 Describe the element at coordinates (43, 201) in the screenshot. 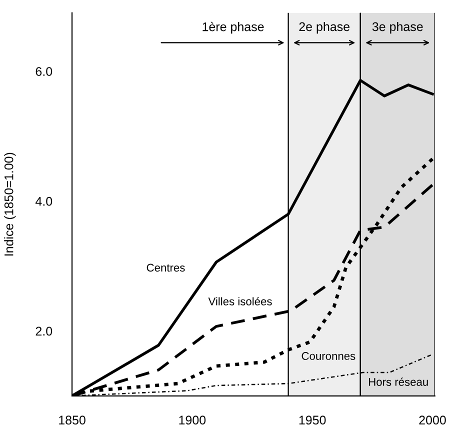

I see `y-tick-label: 4.0` at that location.